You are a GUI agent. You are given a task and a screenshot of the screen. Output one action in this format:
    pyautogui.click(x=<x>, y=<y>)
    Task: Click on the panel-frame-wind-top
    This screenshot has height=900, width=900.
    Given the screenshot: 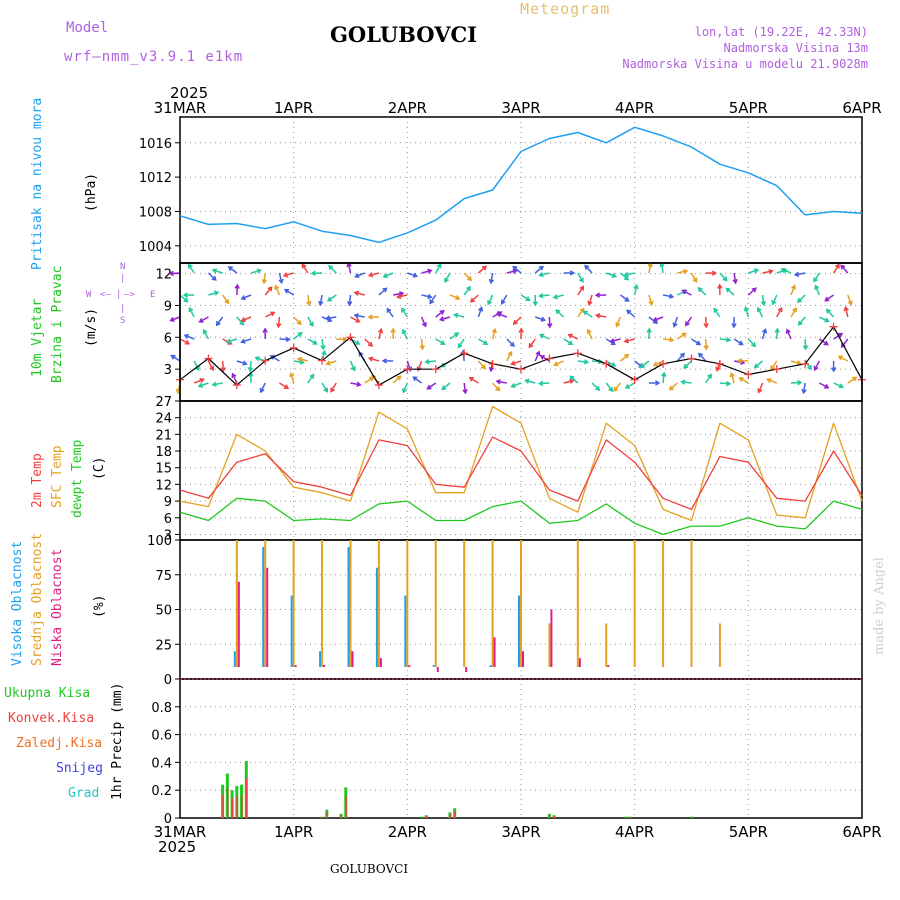 What is the action you would take?
    pyautogui.click(x=521, y=332)
    